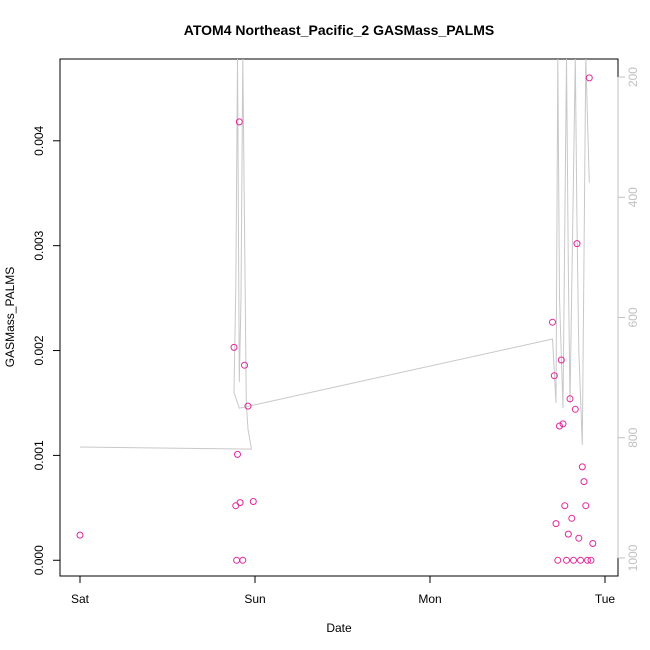 The image size is (650, 650). Describe the element at coordinates (339, 628) in the screenshot. I see `x-axis-label: Date` at that location.